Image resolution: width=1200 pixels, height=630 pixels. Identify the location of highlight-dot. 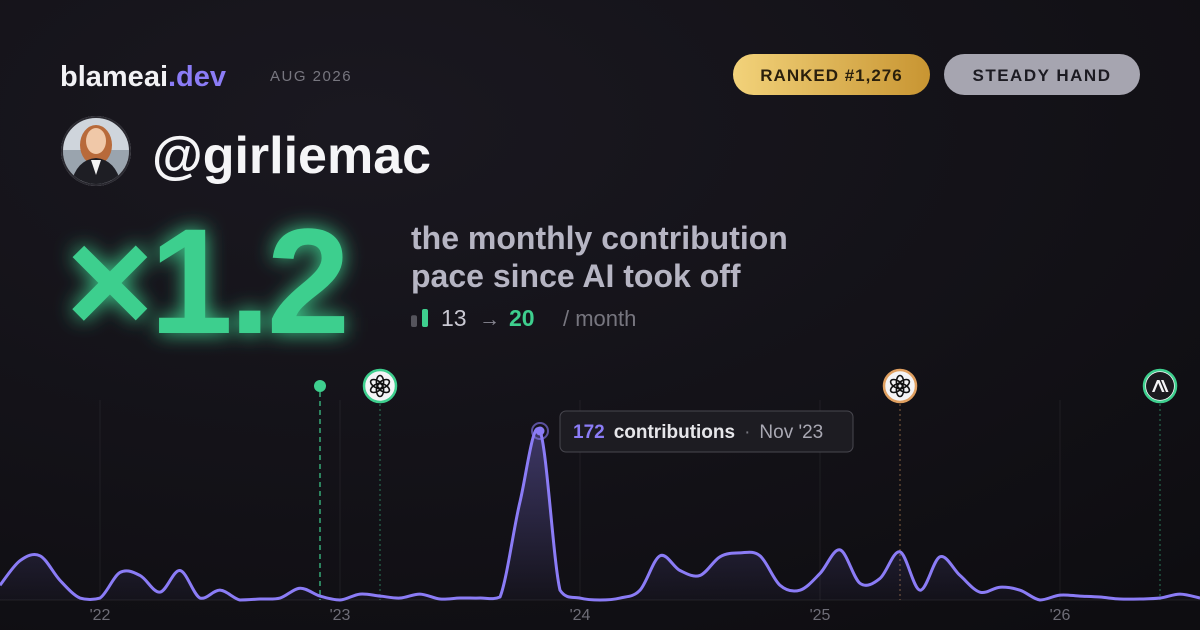
(540, 431).